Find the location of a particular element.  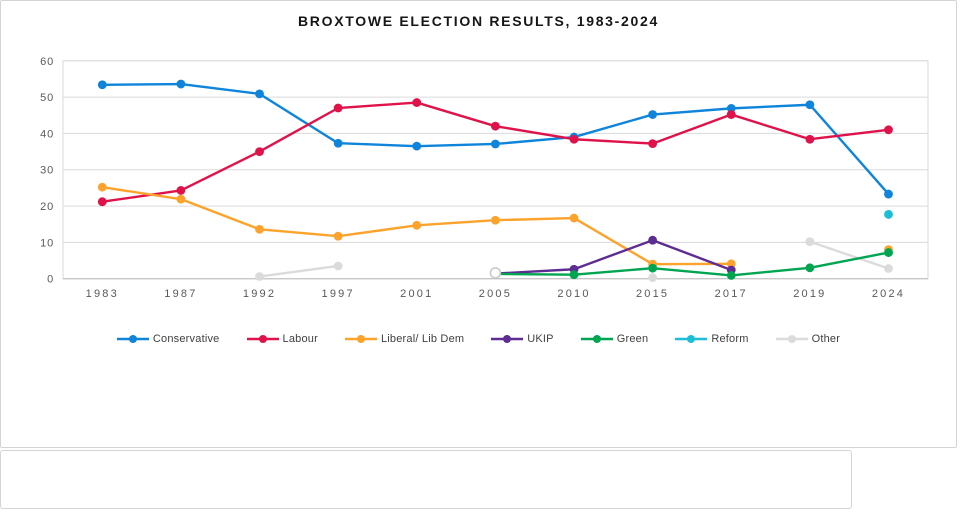

legend-label: Green is located at coordinates (632, 339).